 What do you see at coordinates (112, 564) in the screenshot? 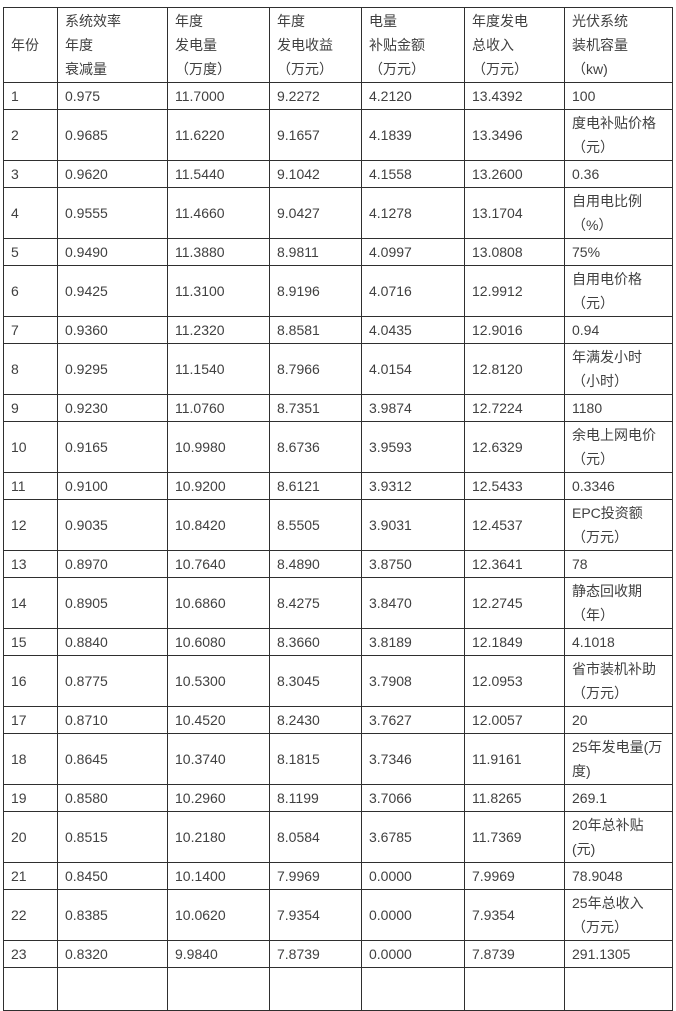
I see `cell-efficiency-decay: 0.8970` at bounding box center [112, 564].